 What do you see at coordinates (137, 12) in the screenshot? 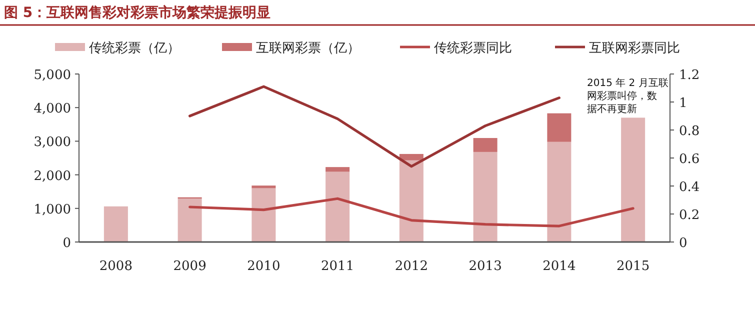
I see `chart-title: 图 5：互联网售彩对彩票市场繁荣提振明显` at bounding box center [137, 12].